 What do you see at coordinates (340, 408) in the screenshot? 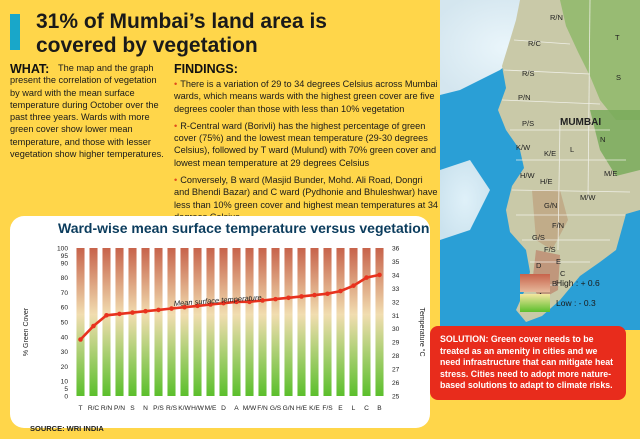
I see `x-tick-label: E` at bounding box center [340, 408].